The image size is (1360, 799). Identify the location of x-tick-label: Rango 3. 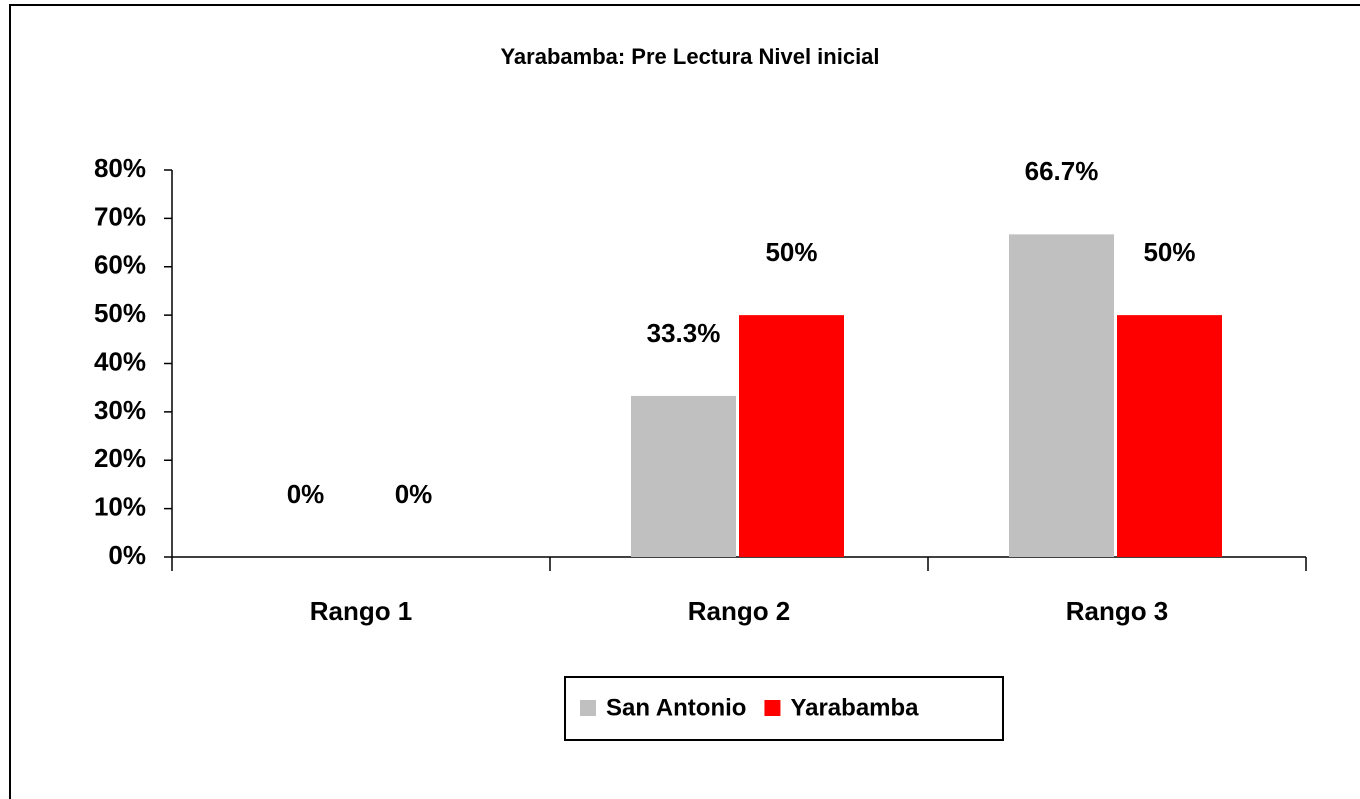
(1117, 611).